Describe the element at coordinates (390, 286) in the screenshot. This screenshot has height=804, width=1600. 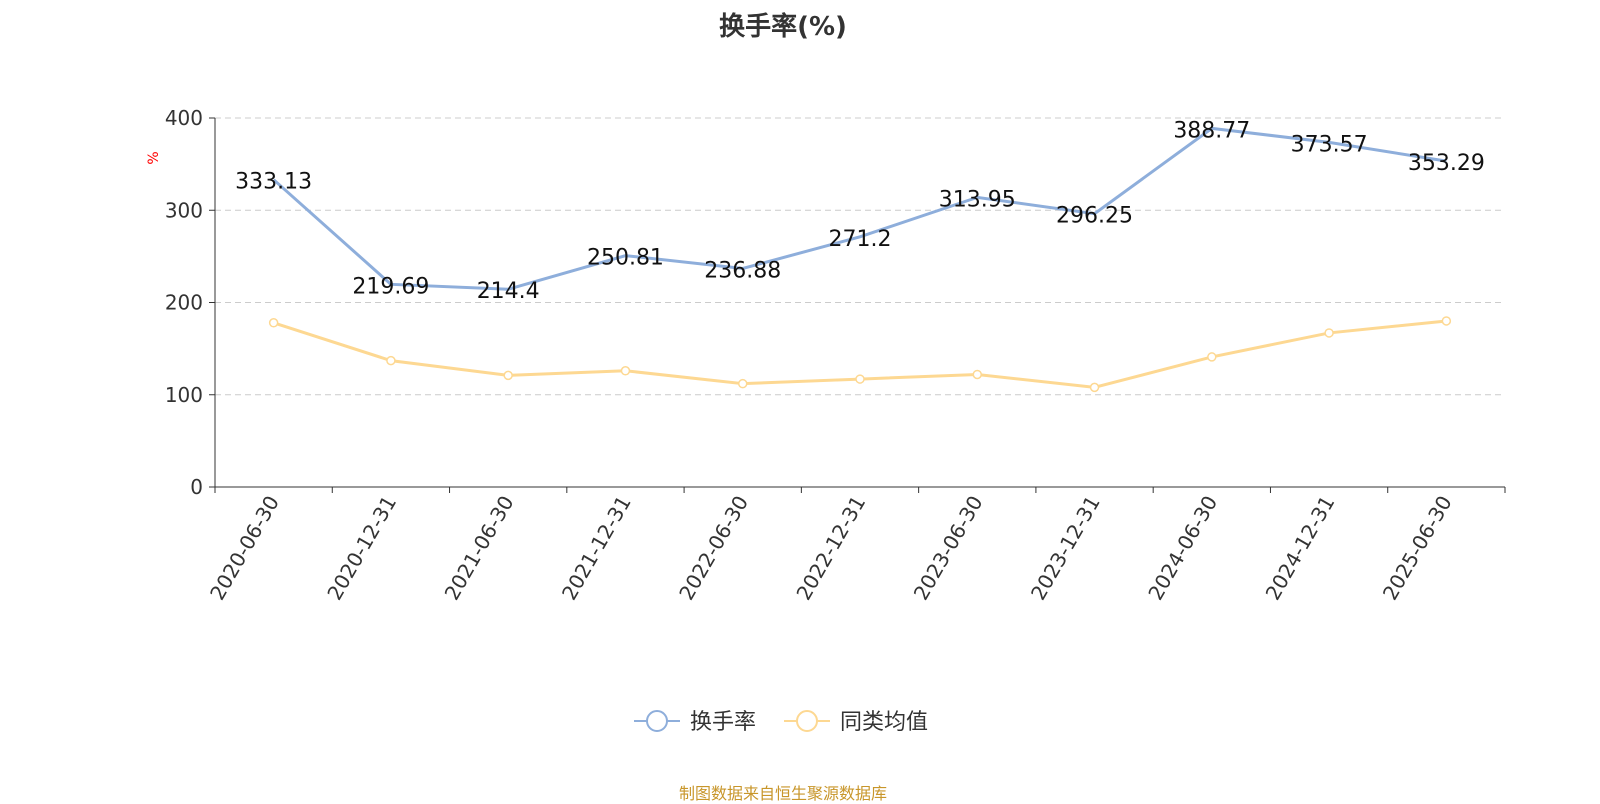
I see `data-label: 219.69` at that location.